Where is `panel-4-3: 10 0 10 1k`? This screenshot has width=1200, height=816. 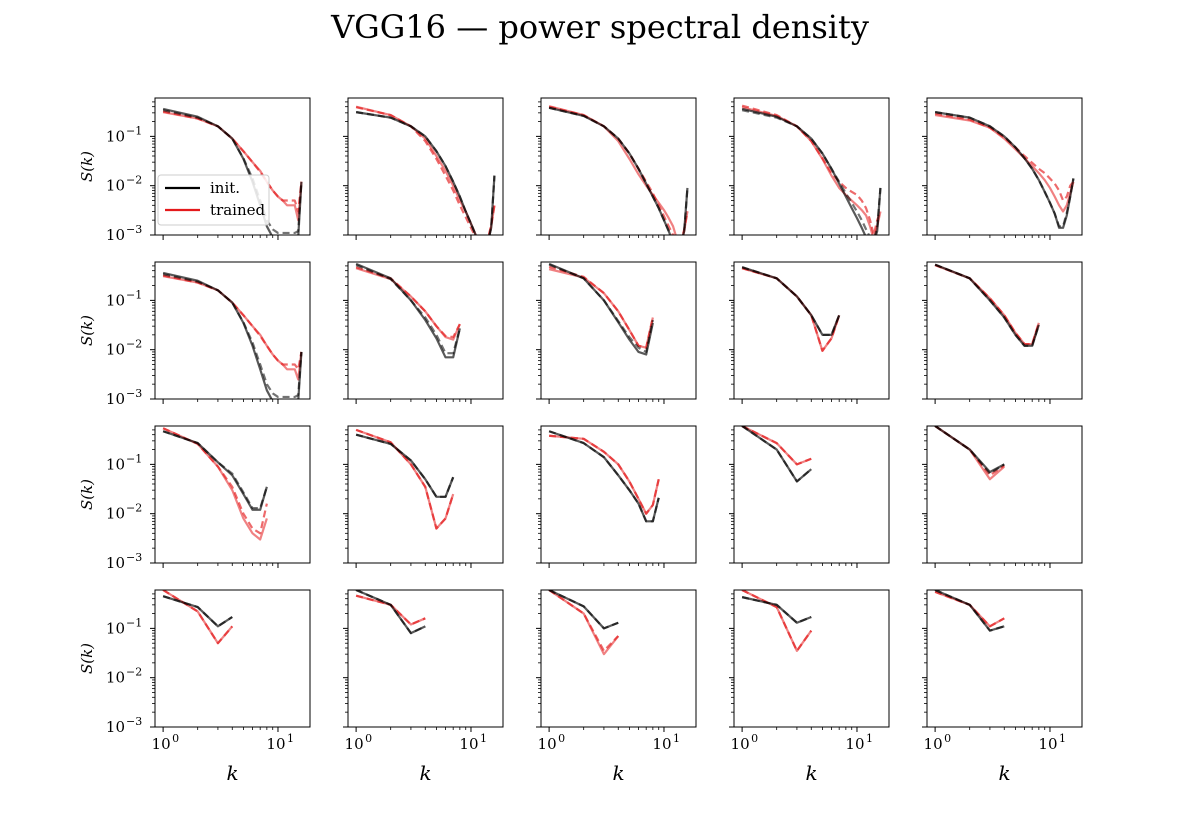
panel-4-3: 10 0 10 1k is located at coordinates (616, 687).